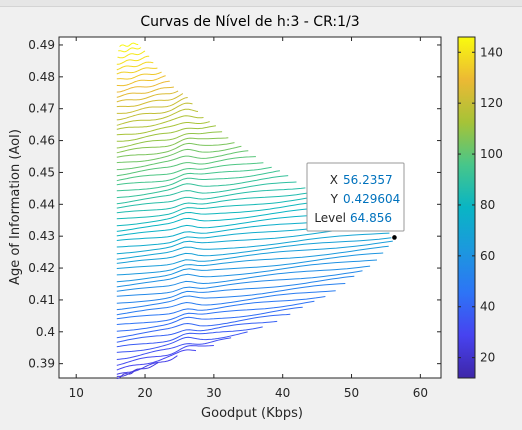 The image size is (522, 430). What do you see at coordinates (487, 205) in the screenshot?
I see `colorbar-tick-label: 80` at bounding box center [487, 205].